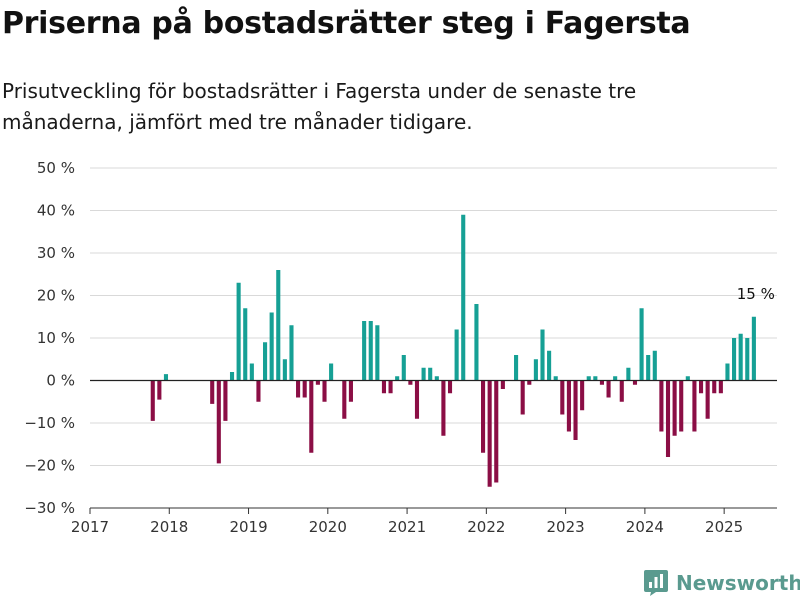 This screenshot has height=600, width=800. What do you see at coordinates (328, 527) in the screenshot?
I see `x-tick-label: 2020` at bounding box center [328, 527].